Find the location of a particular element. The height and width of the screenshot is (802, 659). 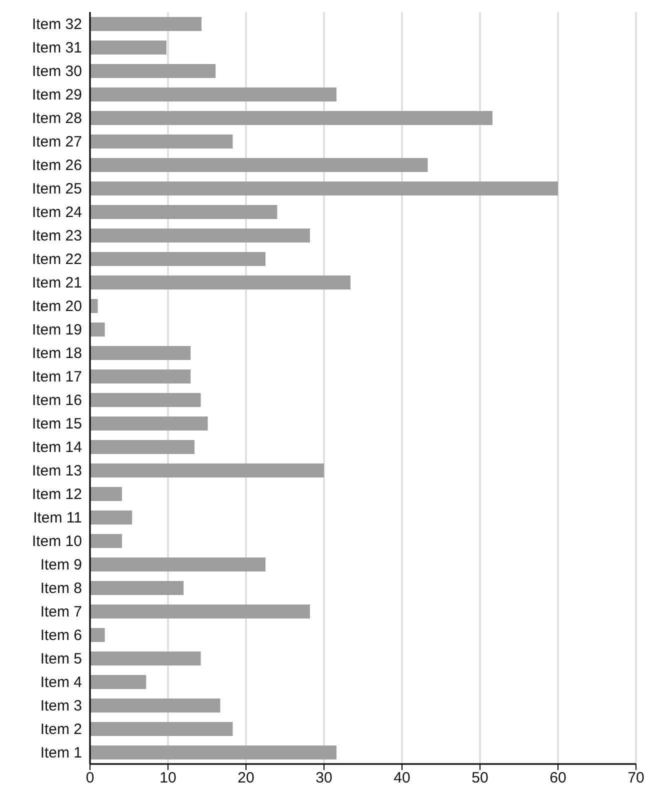

y-tick-label: Item 14 is located at coordinates (57, 447).